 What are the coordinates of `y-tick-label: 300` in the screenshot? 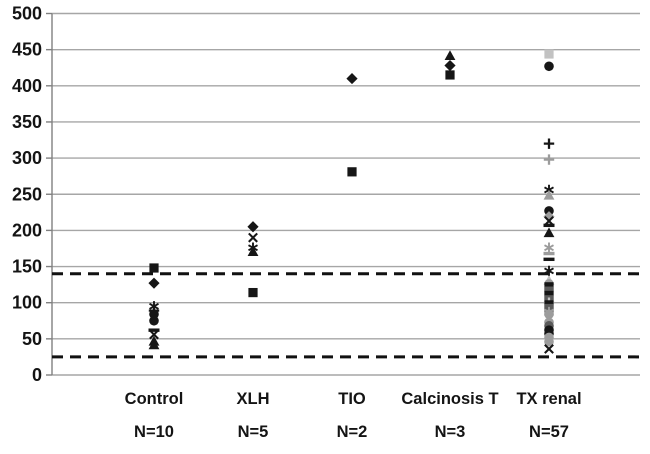 It's located at (27, 158).